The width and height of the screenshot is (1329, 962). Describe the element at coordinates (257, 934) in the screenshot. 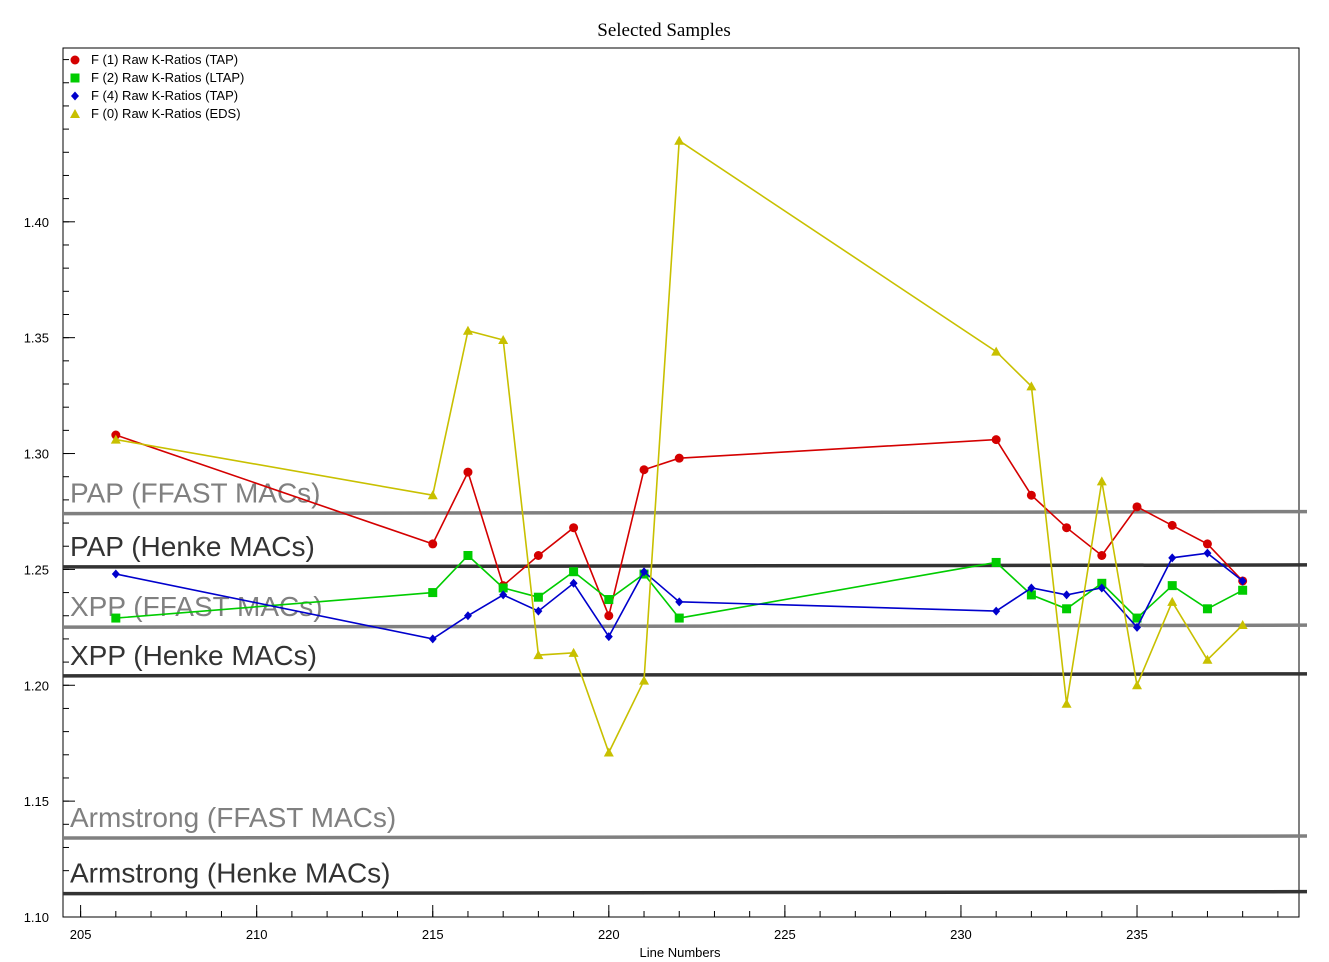

I see `x-tick-label: 210` at that location.